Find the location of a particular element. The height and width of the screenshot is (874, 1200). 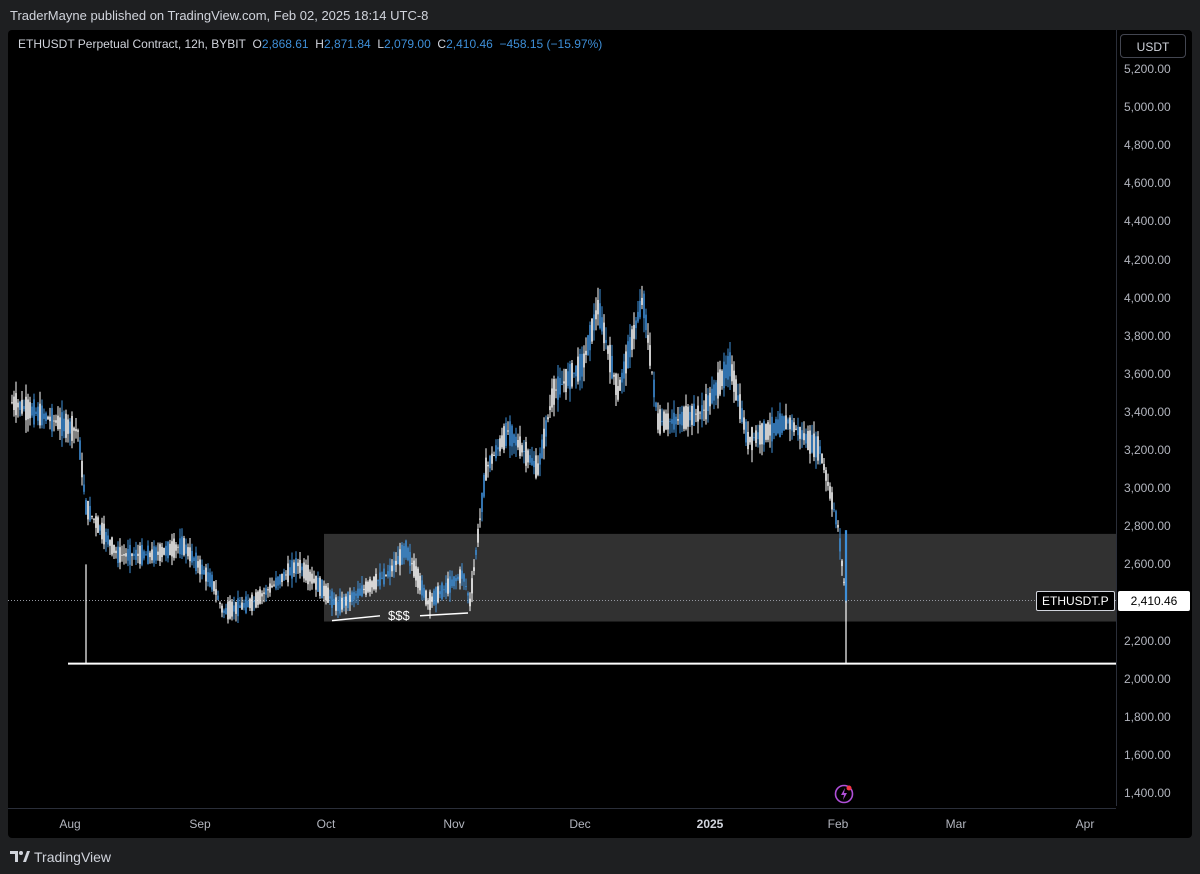

price-tick: 4,600.00 is located at coordinates (1147, 183).